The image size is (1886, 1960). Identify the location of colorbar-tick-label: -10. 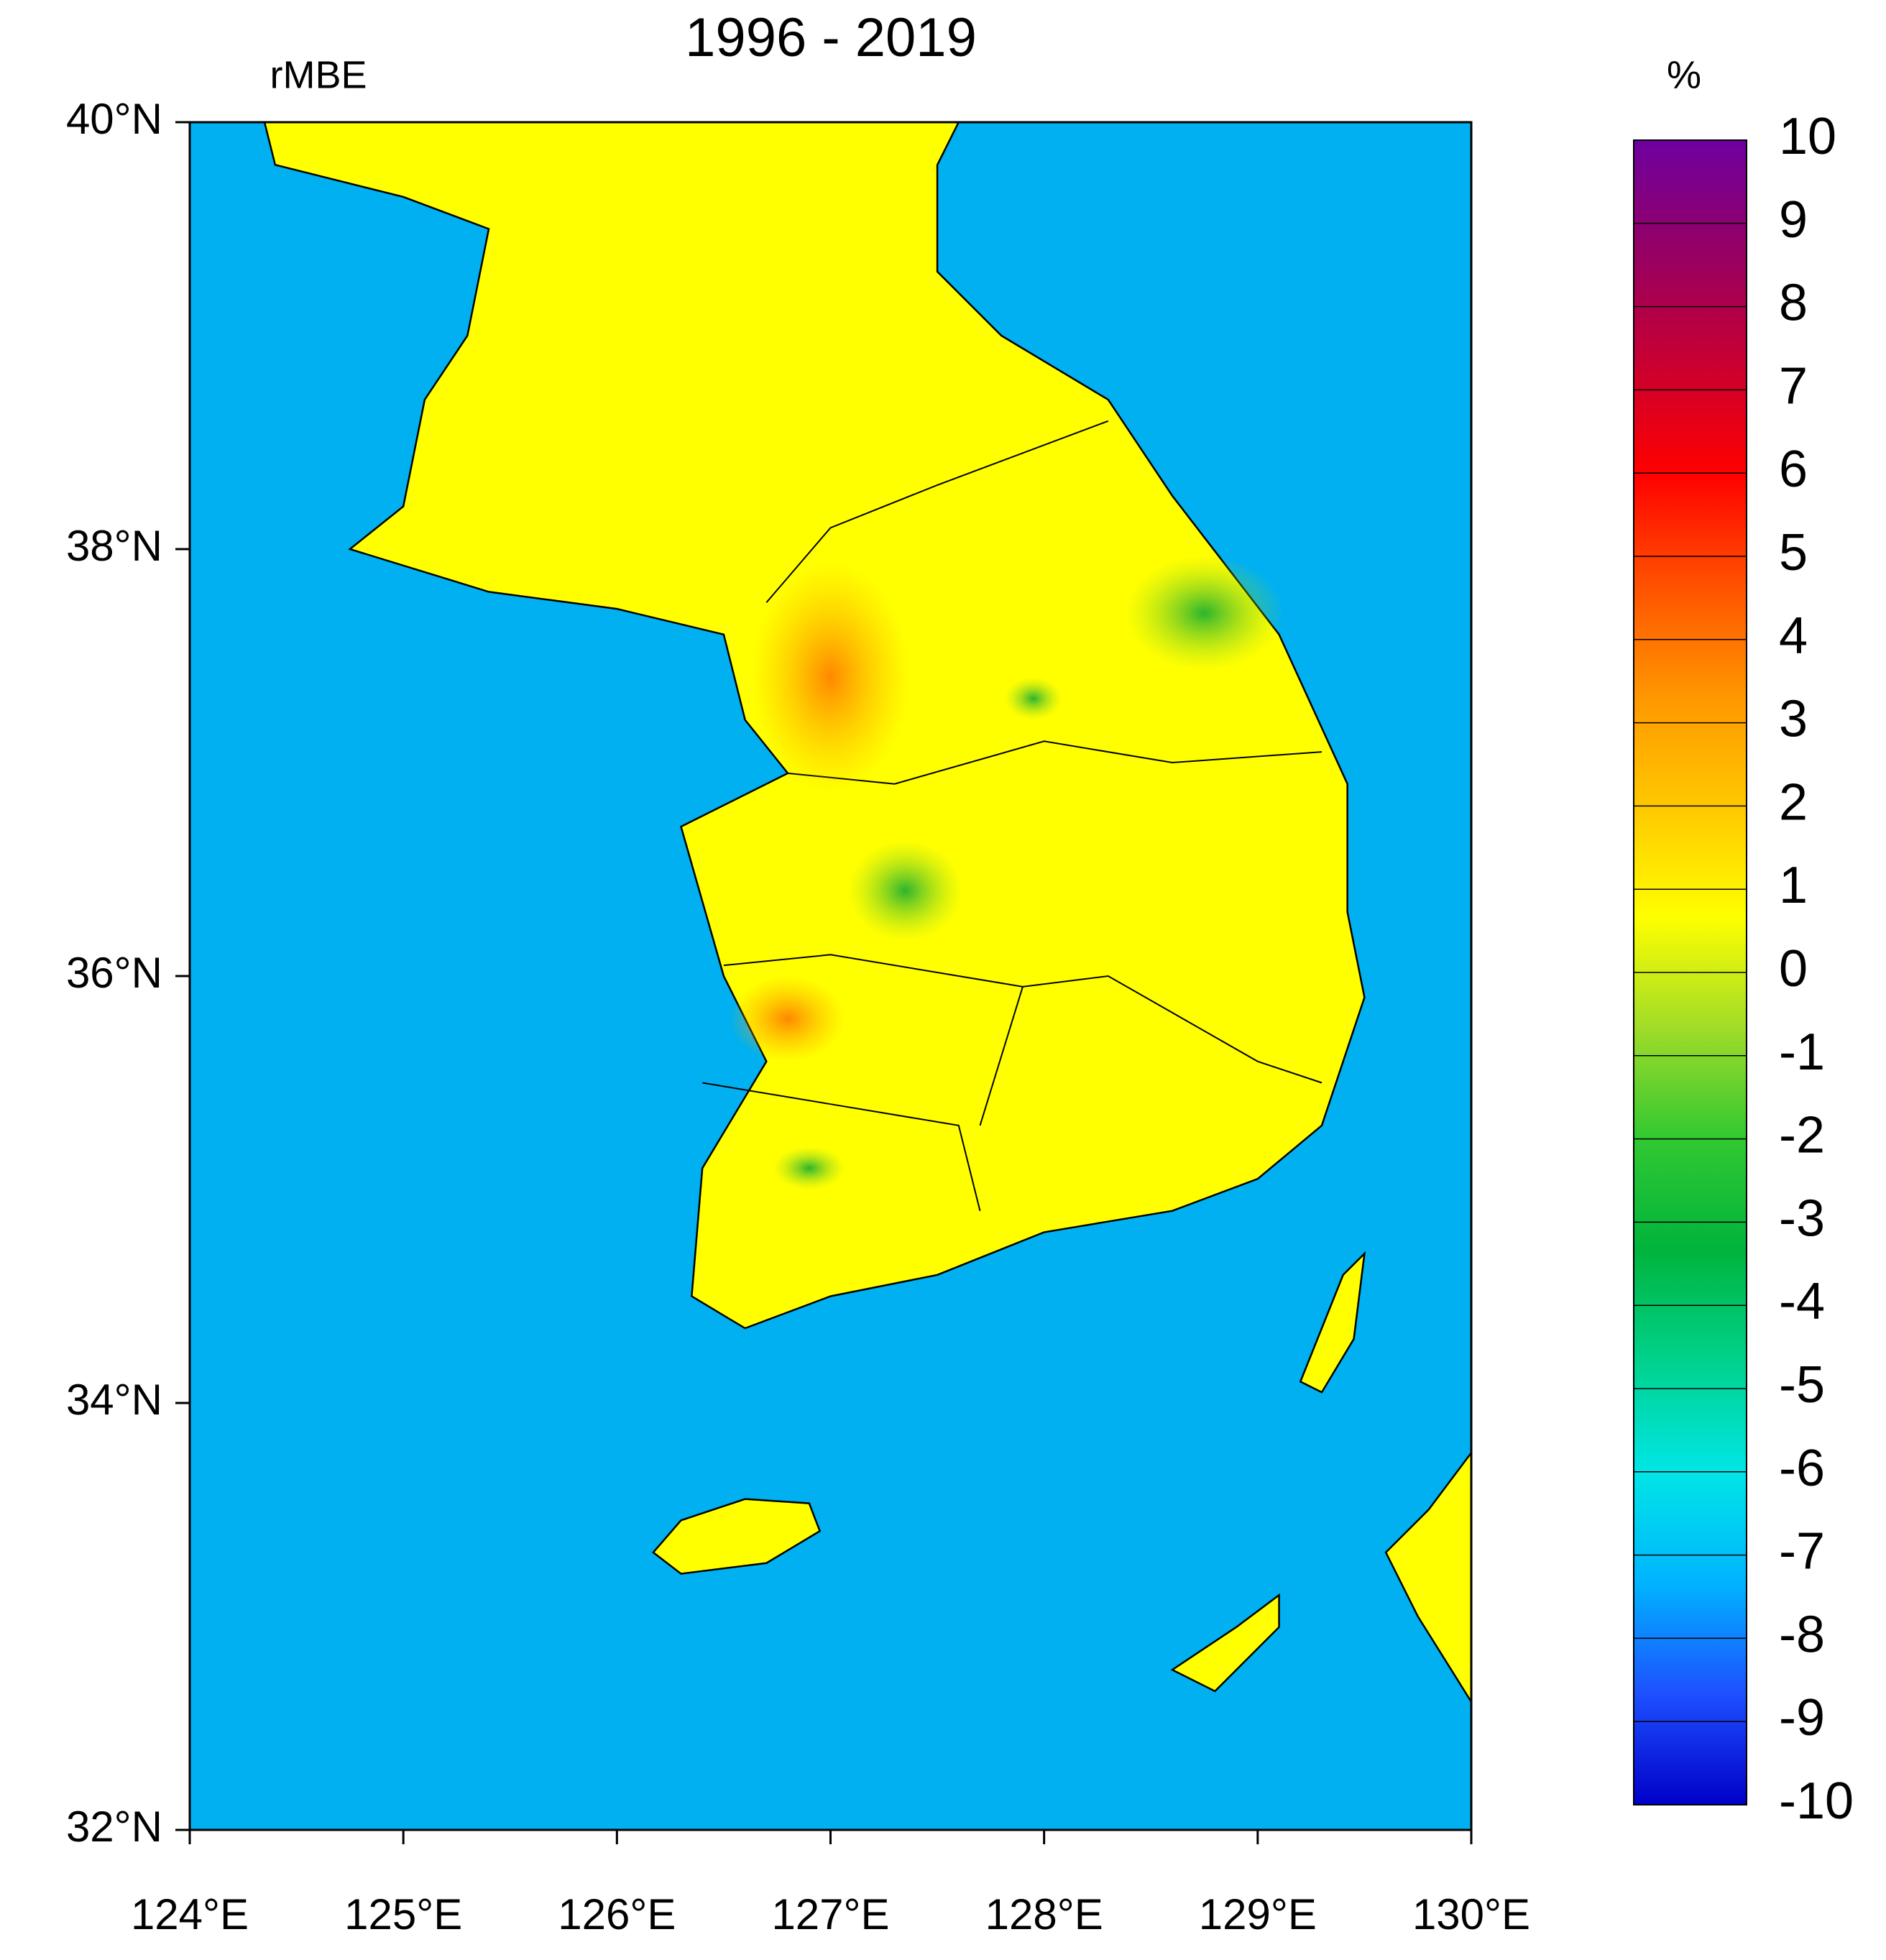
(1816, 1801).